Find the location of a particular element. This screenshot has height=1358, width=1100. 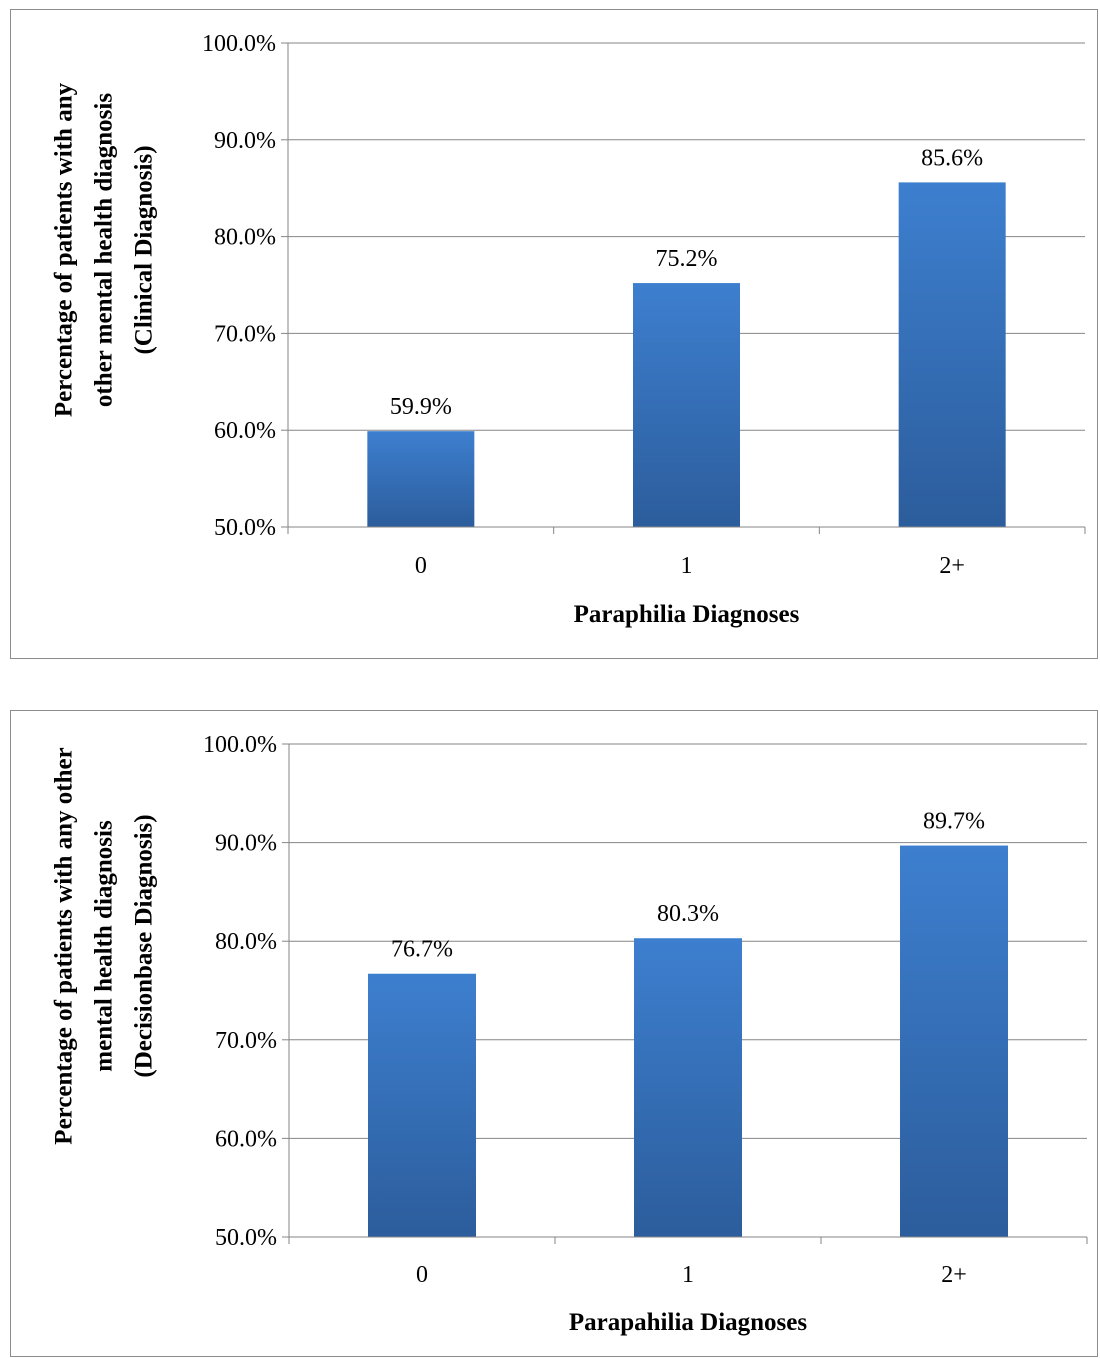

y-axis-title-line: Percentage of patients with any is located at coordinates (64, 249).